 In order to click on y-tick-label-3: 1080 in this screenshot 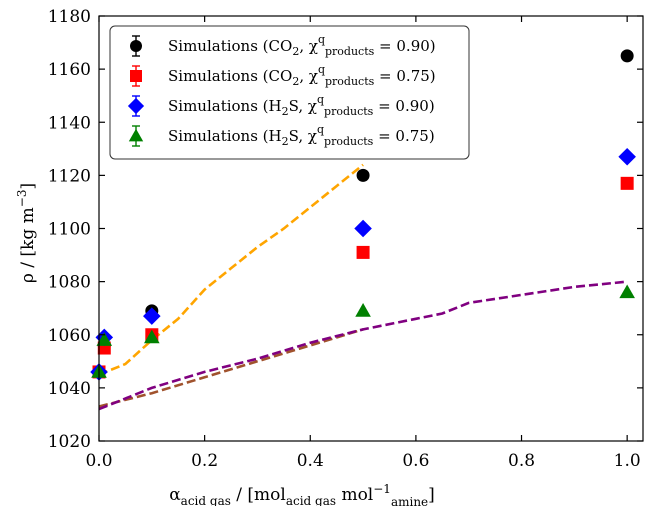, I will do `click(69, 283)`.